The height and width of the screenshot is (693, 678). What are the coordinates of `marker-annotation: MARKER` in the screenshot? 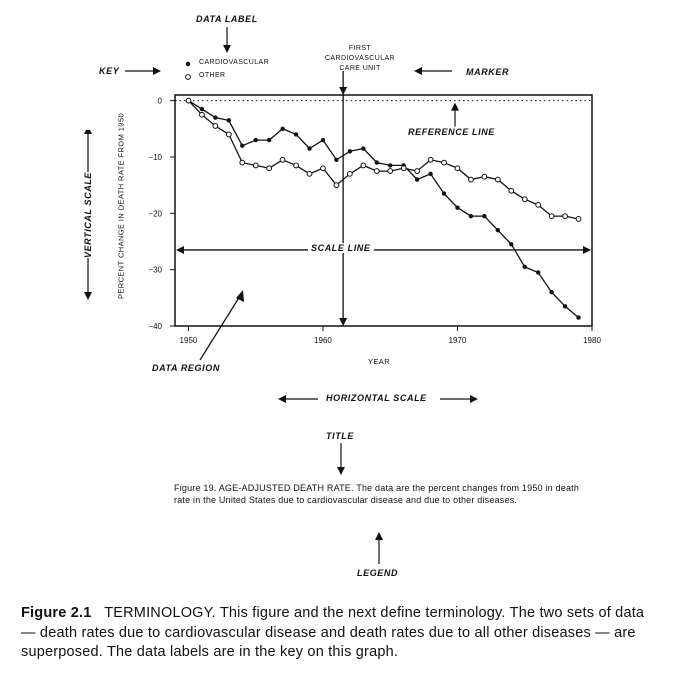 It's located at (488, 72).